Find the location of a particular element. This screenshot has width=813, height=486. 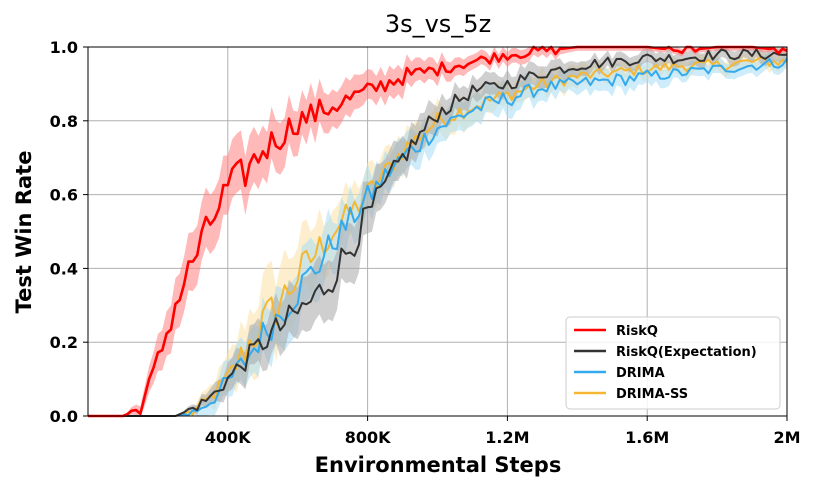

legend-label: DRIMA-SS is located at coordinates (652, 394).